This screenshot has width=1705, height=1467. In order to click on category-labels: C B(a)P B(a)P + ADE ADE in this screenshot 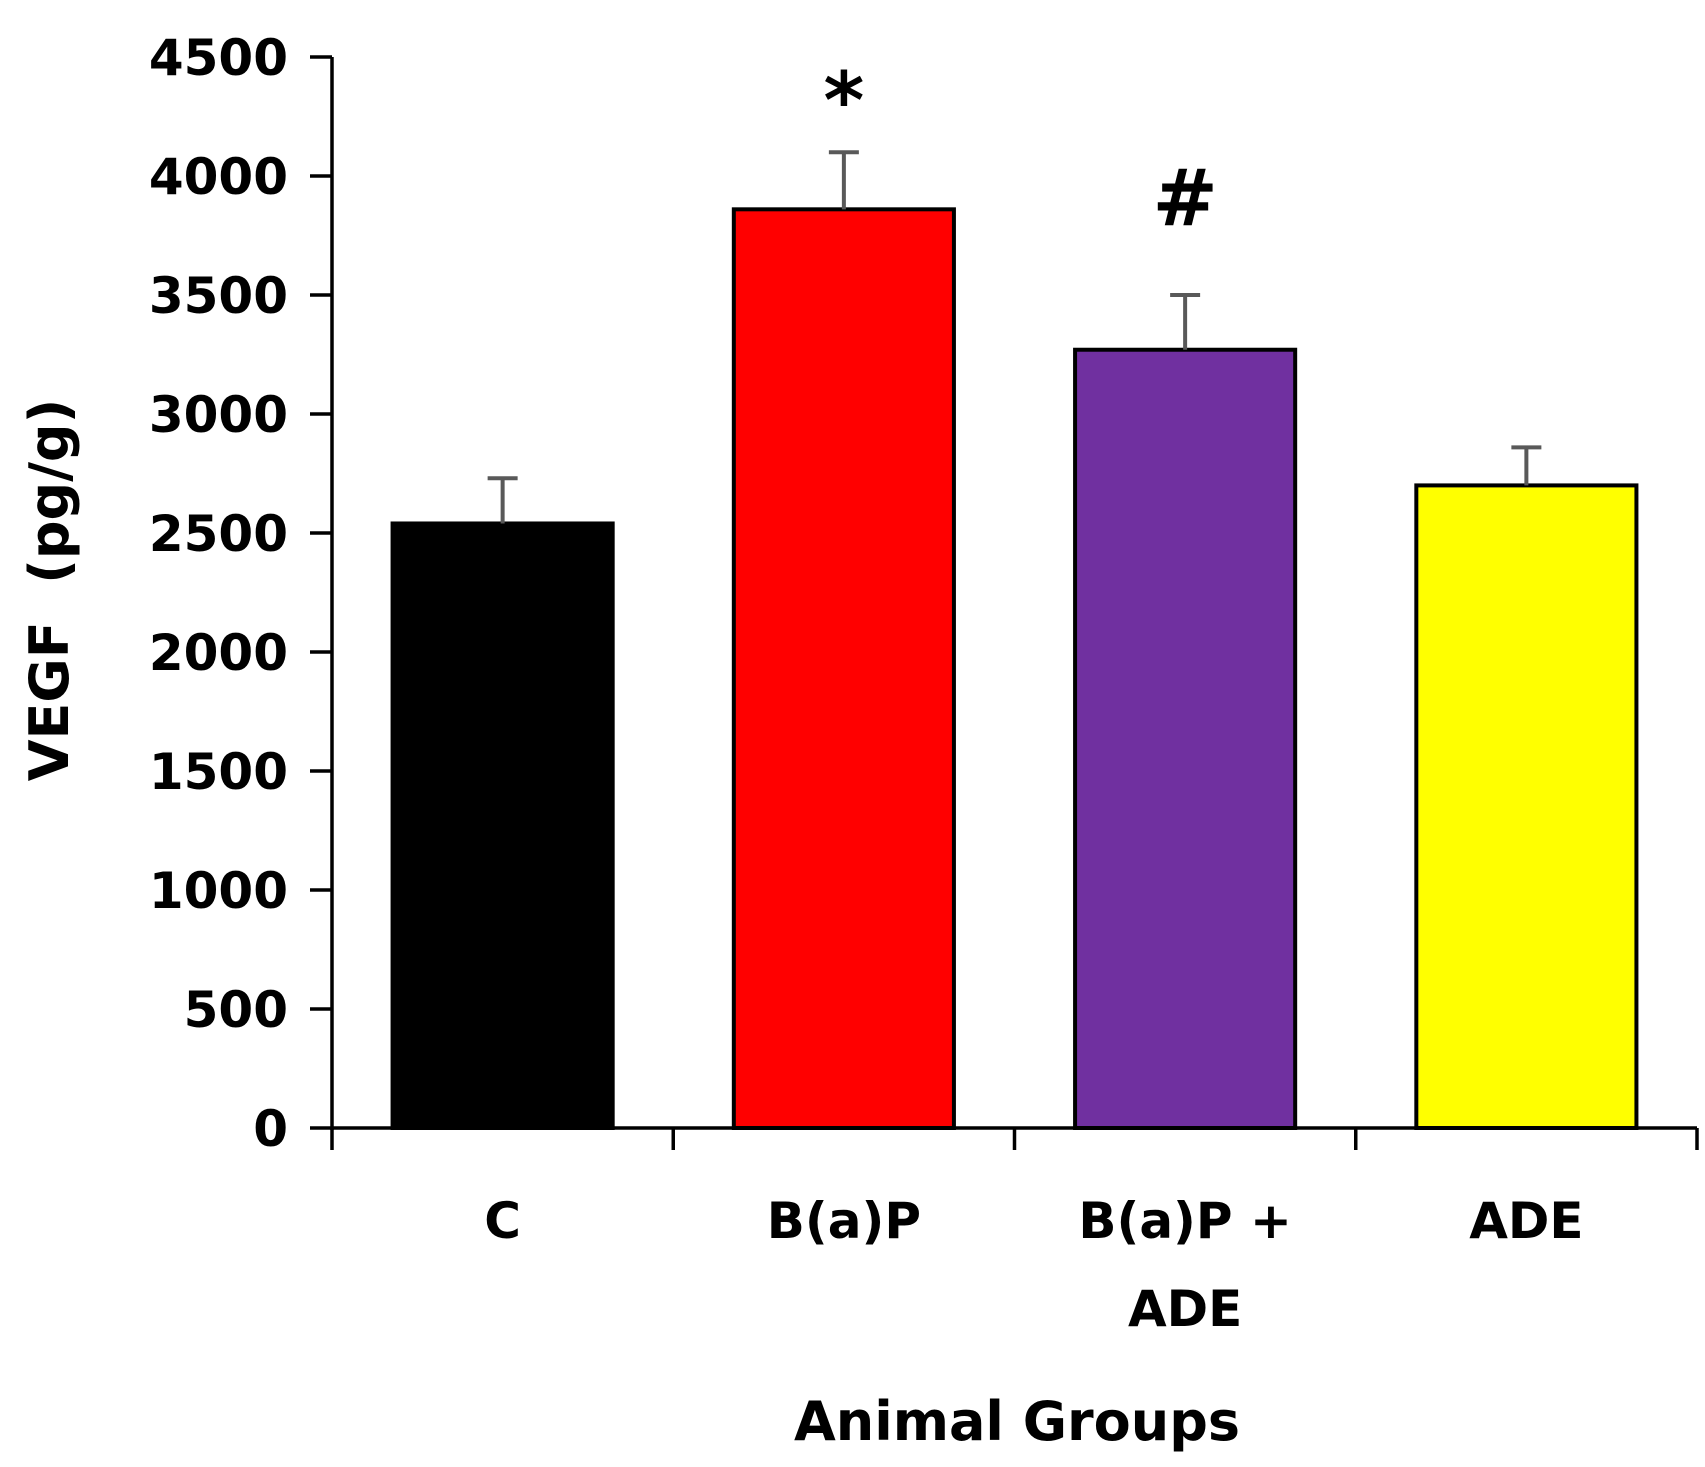, I will do `click(1033, 1265)`.